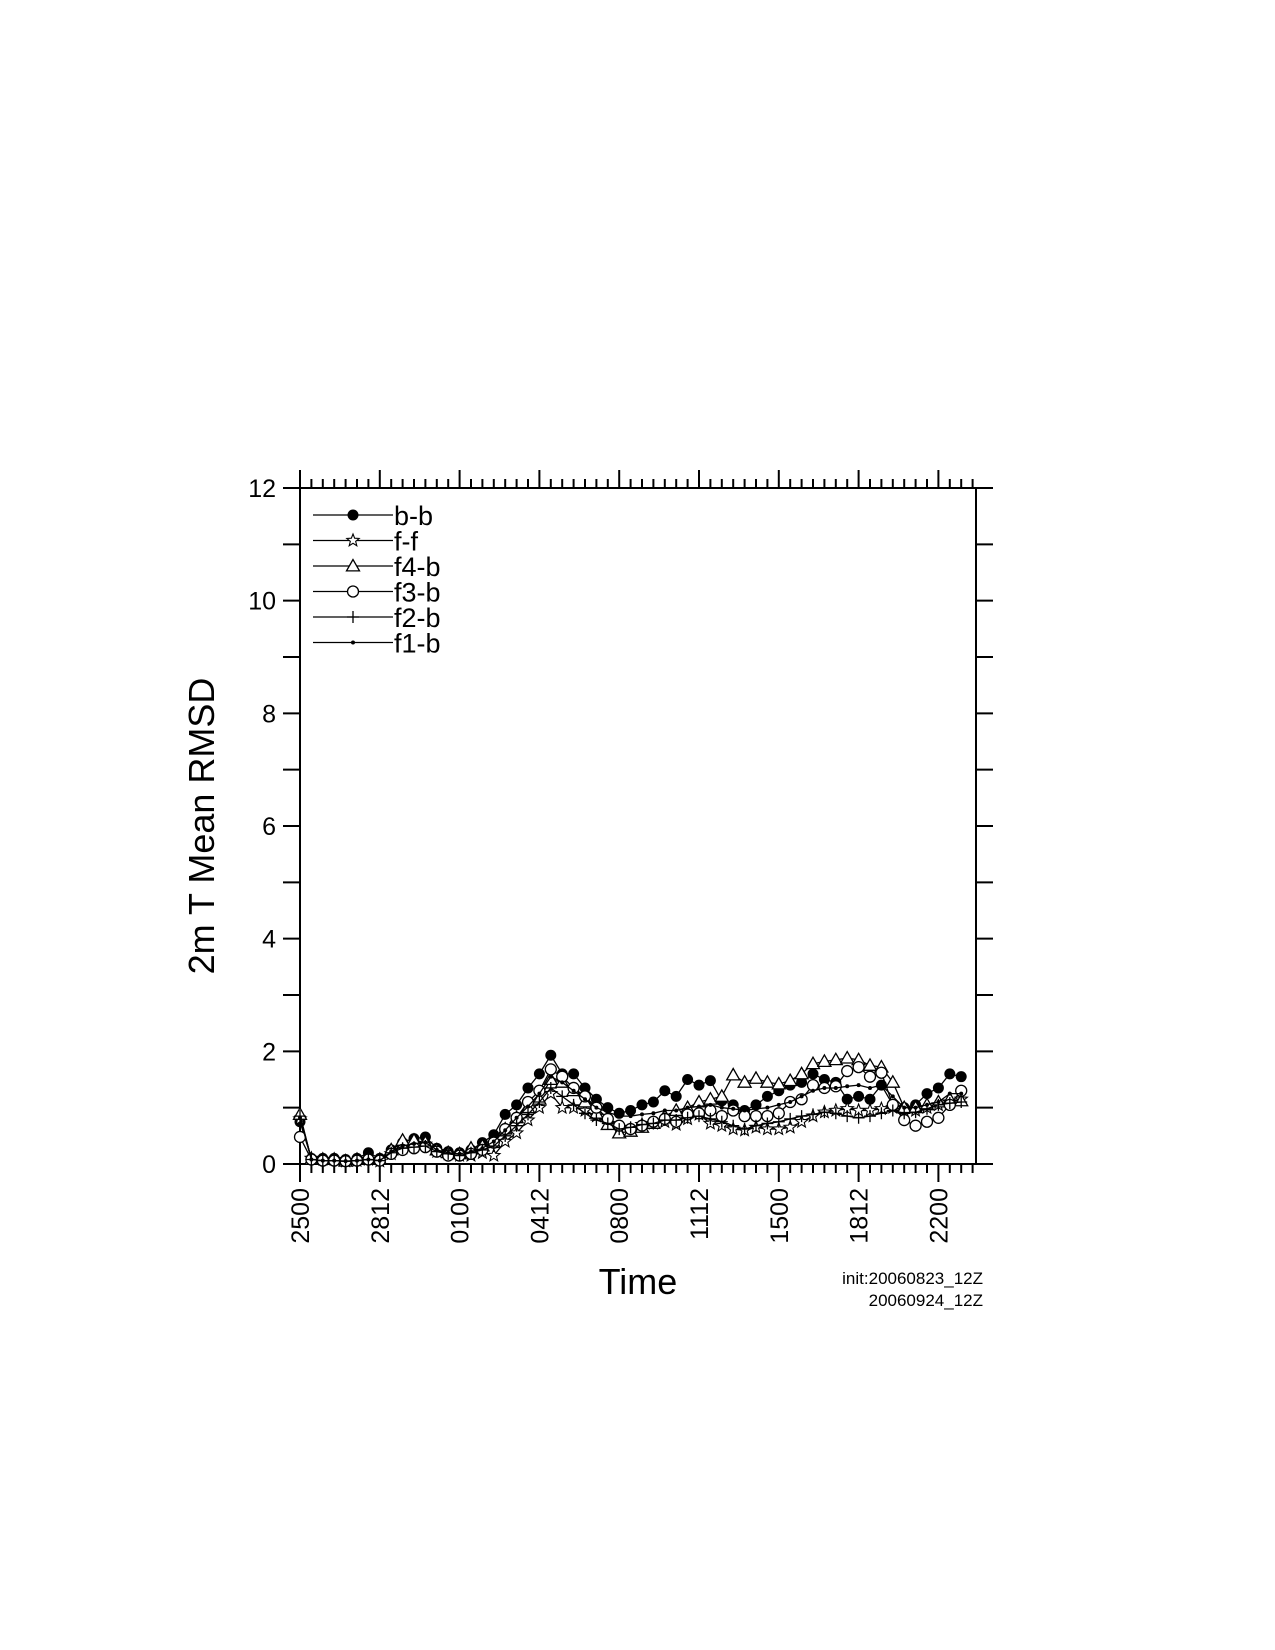  What do you see at coordinates (406, 542) in the screenshot?
I see `legend-label: f-f` at bounding box center [406, 542].